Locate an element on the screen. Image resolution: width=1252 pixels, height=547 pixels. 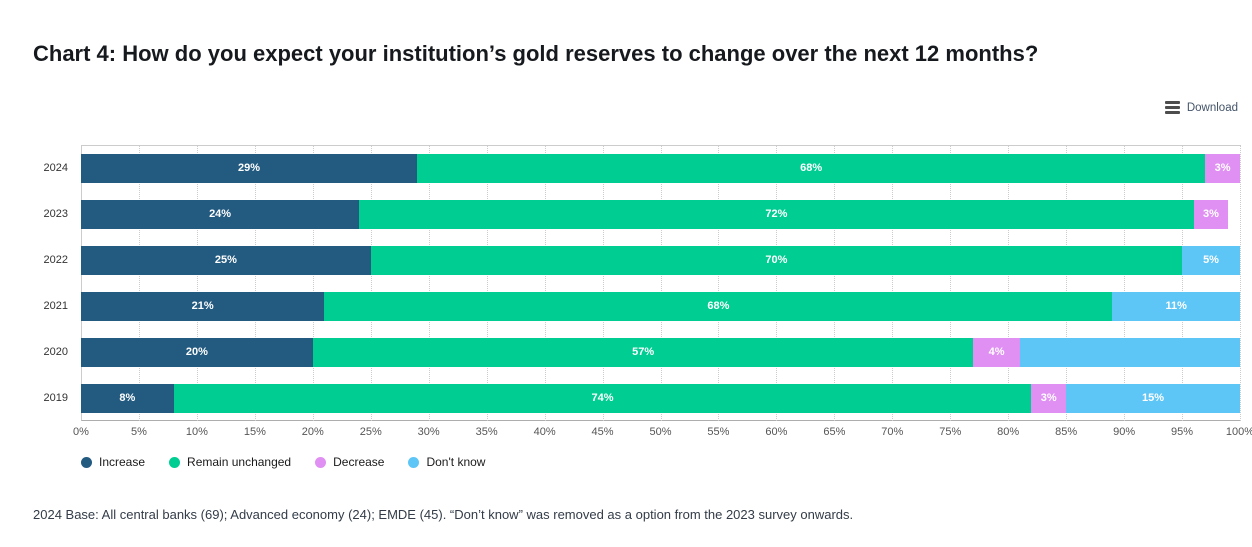
bar-track: 8% 74% 3% 15% is located at coordinates (660, 398).